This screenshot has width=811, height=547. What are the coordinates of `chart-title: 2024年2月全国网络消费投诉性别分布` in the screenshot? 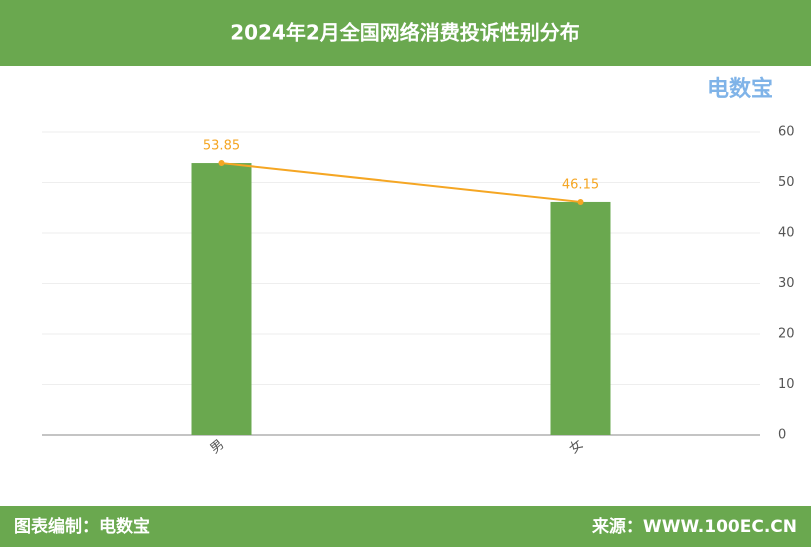 It's located at (405, 33).